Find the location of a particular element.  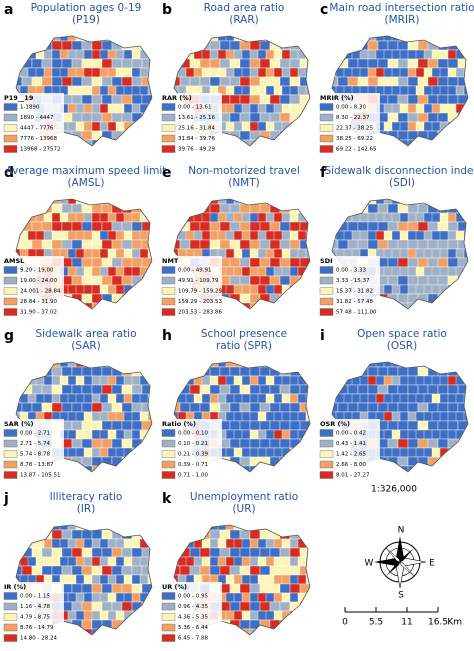

scale-unit: Km is located at coordinates (454, 623).